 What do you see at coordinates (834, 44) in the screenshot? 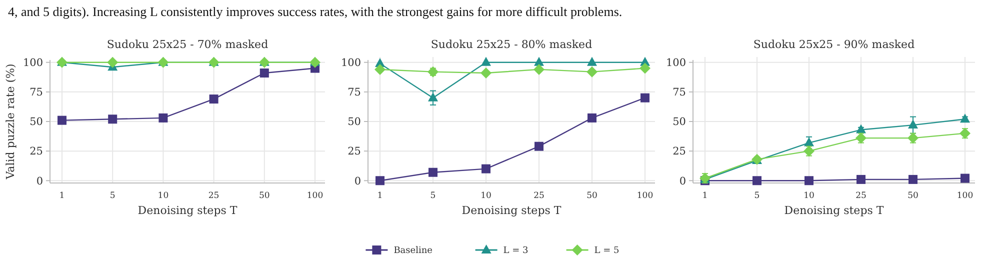
I see `chart-title: Sudoku 25x25 - 90% masked` at bounding box center [834, 44].